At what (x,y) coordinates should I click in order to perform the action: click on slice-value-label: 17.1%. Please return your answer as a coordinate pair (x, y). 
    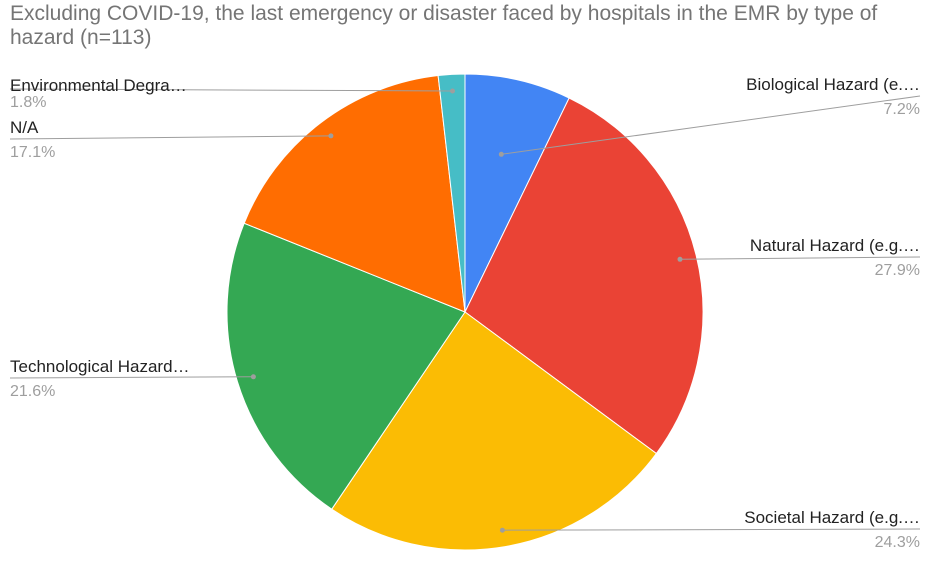
    Looking at the image, I should click on (32, 152).